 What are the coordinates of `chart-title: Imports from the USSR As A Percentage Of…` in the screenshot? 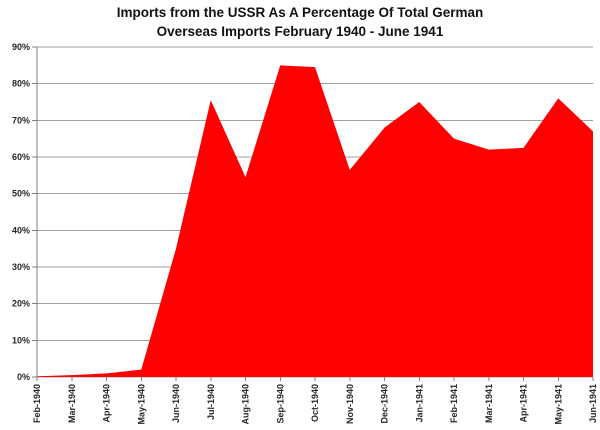 It's located at (300, 22).